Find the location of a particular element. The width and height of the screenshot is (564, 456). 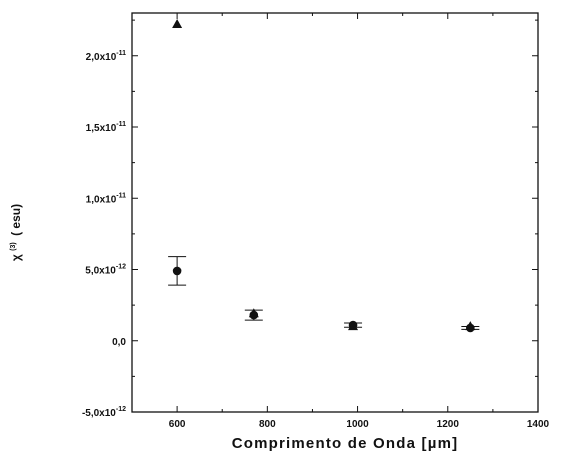

y-tick-label: 1,0x10⁻¹¹ is located at coordinates (106, 198).